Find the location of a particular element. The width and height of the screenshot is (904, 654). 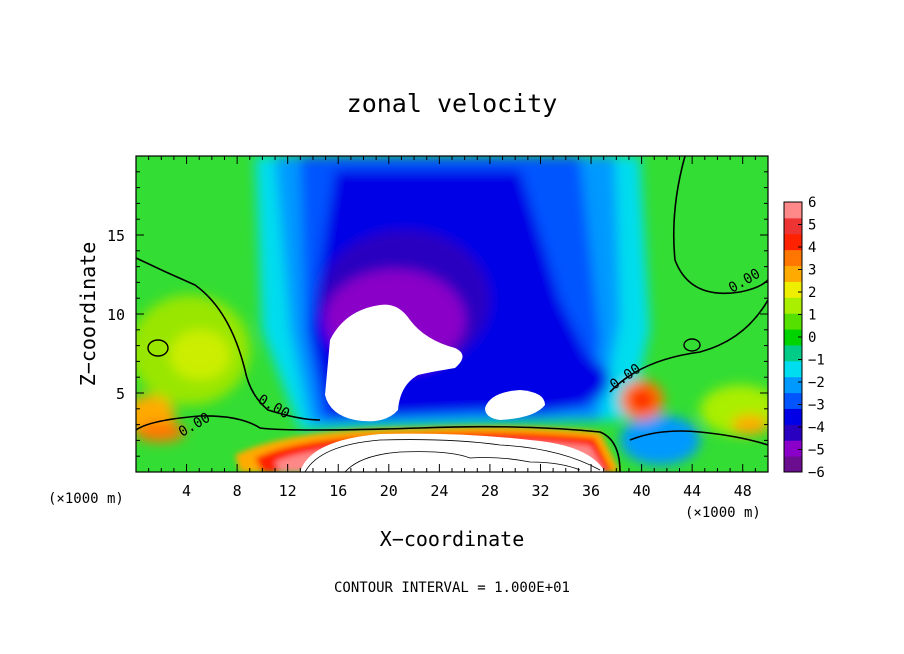

x-tick-label: 24 is located at coordinates (439, 491).